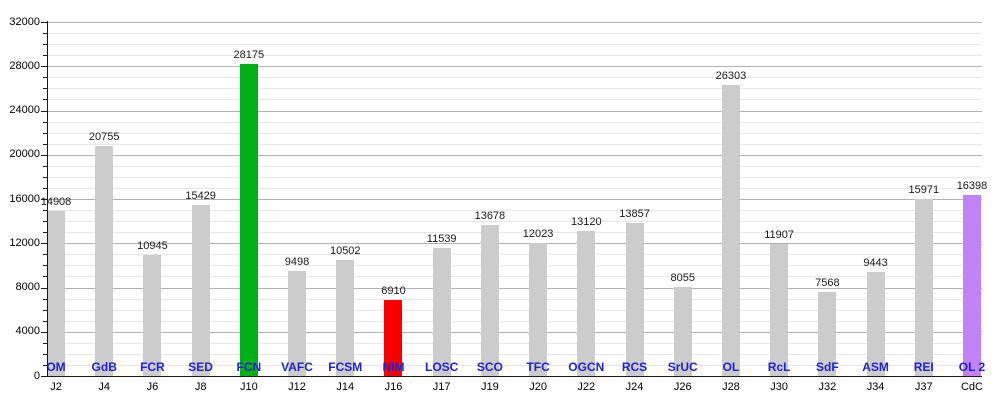 This screenshot has width=1000, height=400. What do you see at coordinates (634, 213) in the screenshot?
I see `bar-value-label: 13857` at bounding box center [634, 213].